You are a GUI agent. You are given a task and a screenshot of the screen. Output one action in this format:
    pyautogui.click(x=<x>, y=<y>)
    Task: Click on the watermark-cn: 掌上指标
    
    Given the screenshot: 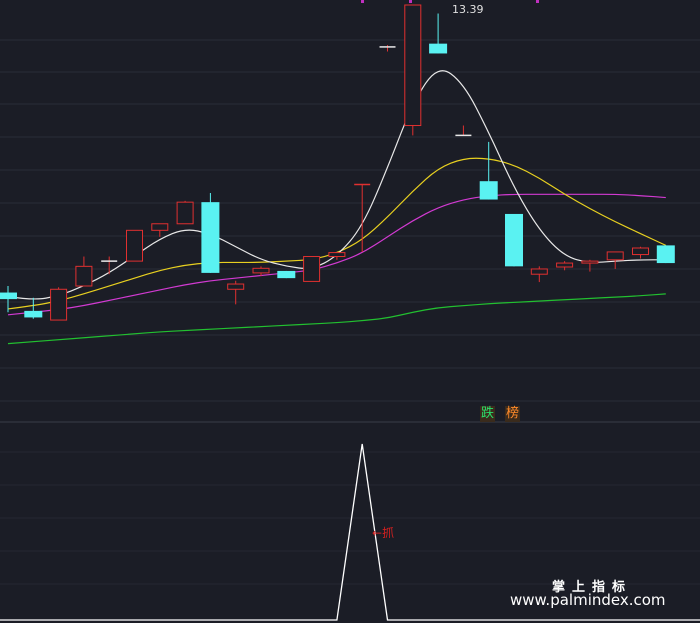 What is the action you would take?
    pyautogui.click(x=592, y=587)
    